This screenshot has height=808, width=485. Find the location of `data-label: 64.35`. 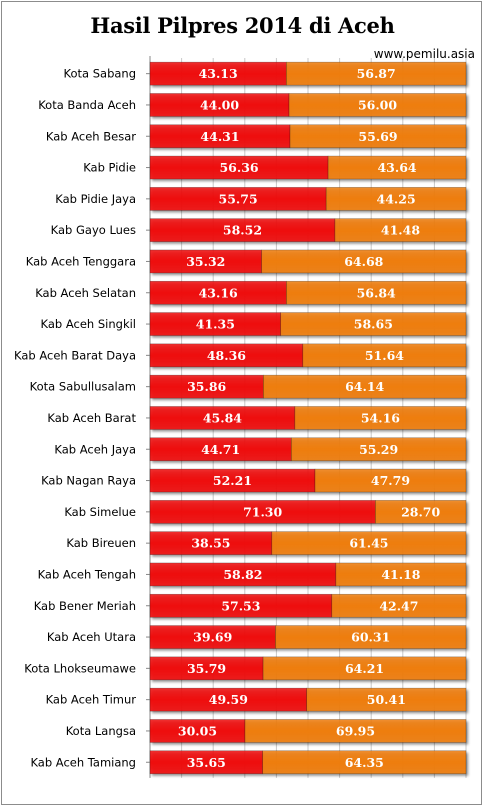

data-label: 64.35 is located at coordinates (364, 762).